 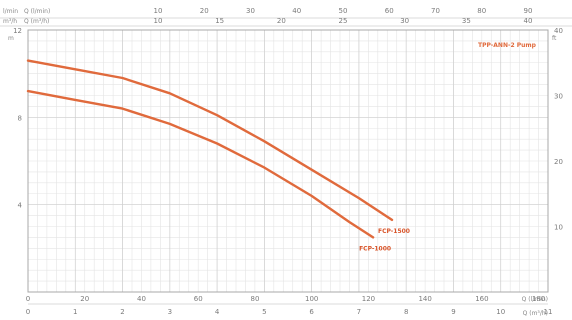 I want to click on x-lpm-tick-label: 60, so click(x=198, y=299).